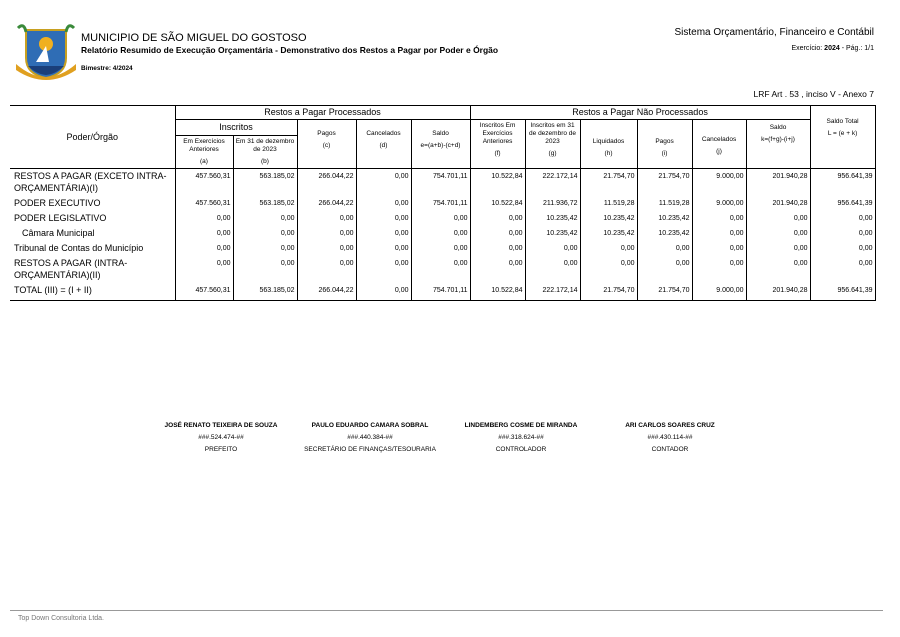  Describe the element at coordinates (842, 203) in the screenshot. I see `cell: 956.641,39` at that location.